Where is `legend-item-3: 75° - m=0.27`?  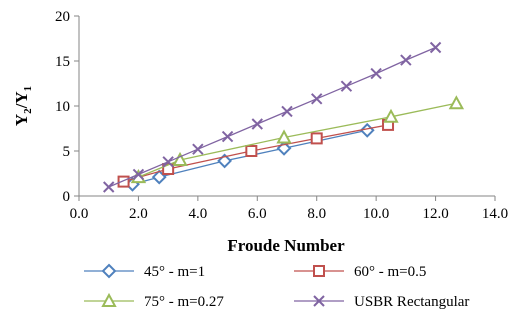 legend-item-3: 75° - m=0.27 is located at coordinates (154, 301).